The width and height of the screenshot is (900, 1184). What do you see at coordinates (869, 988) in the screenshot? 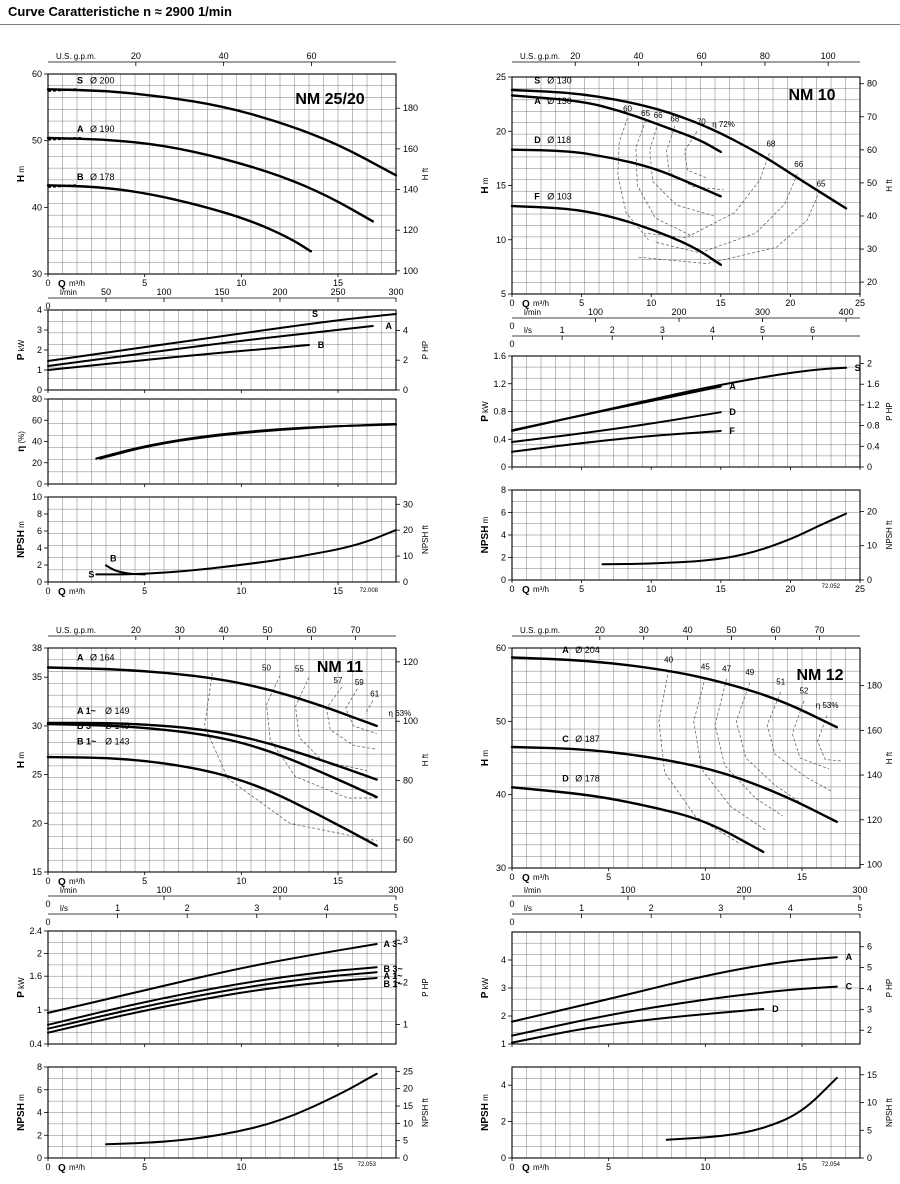
I see `right-axis-tick-label: 4` at bounding box center [869, 988].